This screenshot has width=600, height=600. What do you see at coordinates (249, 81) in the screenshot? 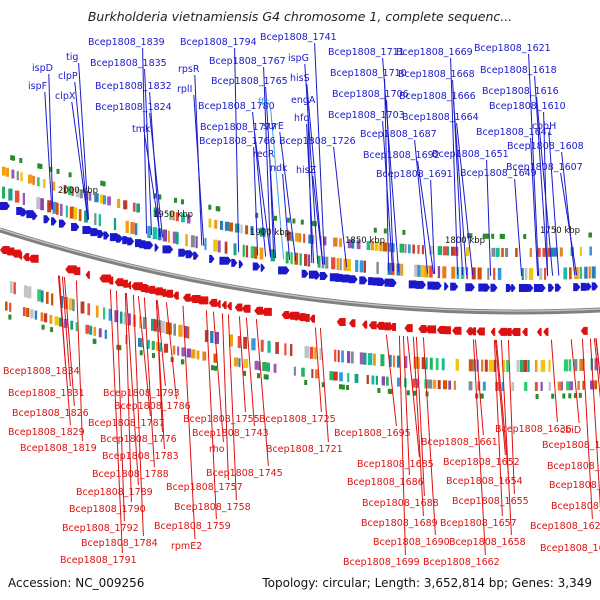
I see `forward-gene-label-bcep1808-1765: Bcep1808_1765` at bounding box center [249, 81].